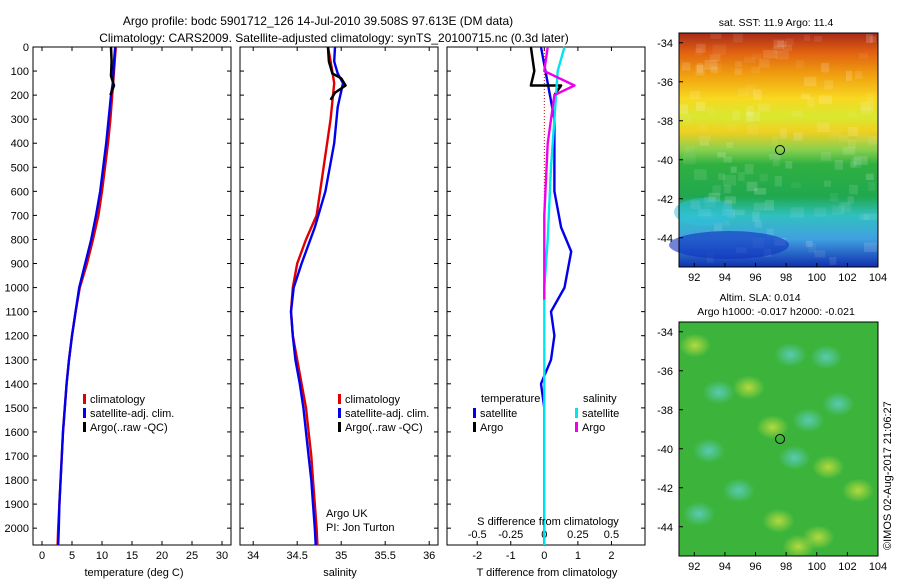  What do you see at coordinates (17, 433) in the screenshot?
I see `y-tick-label: 1600` at bounding box center [17, 433].